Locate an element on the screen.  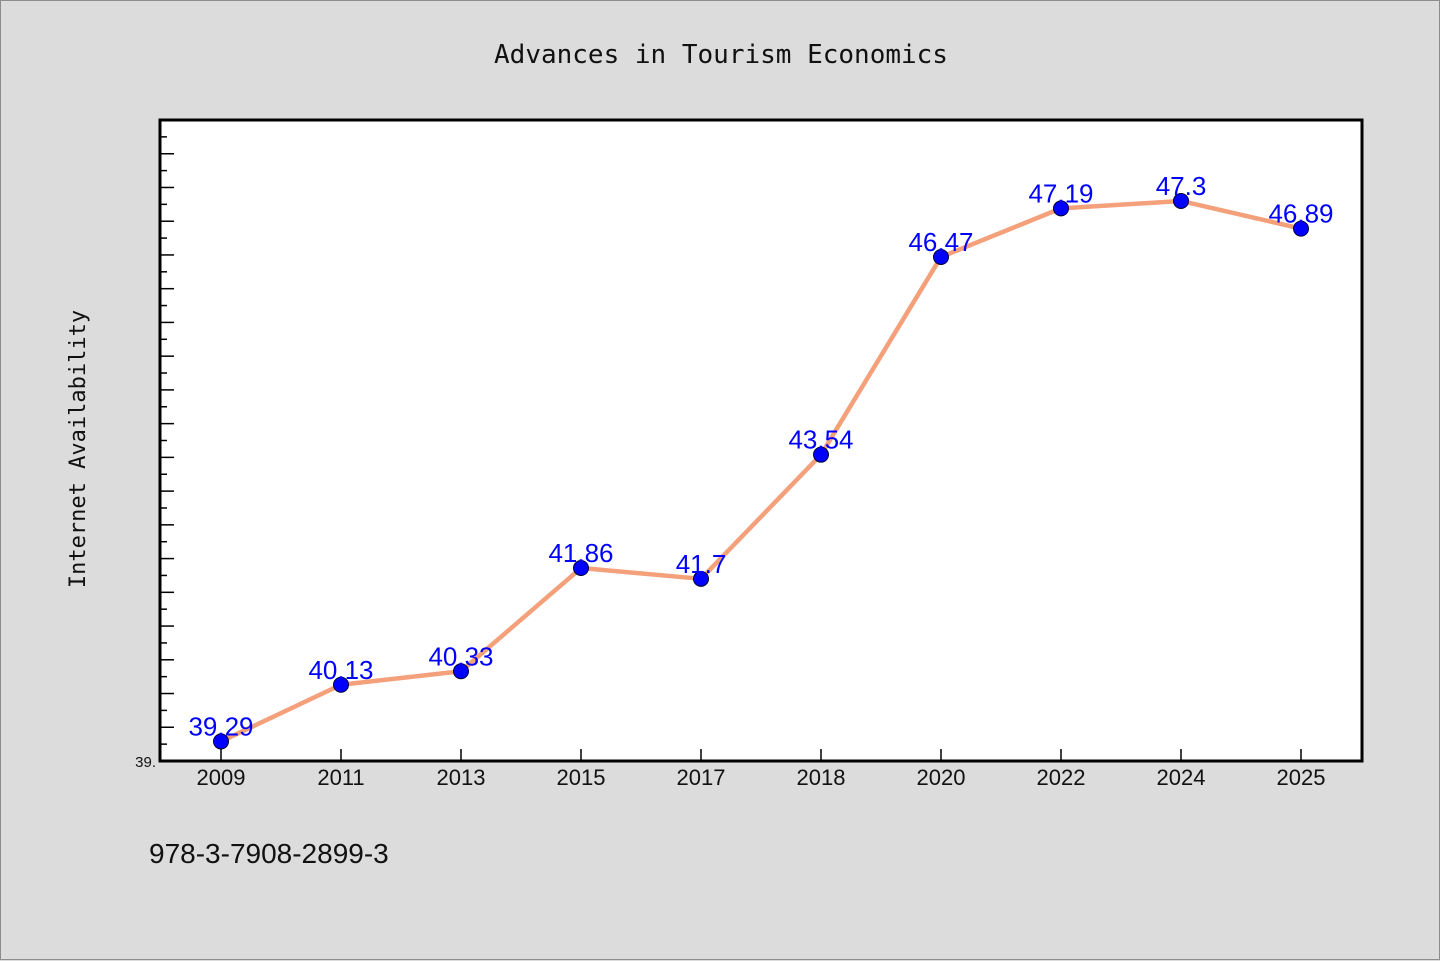
data-label: 46.89 is located at coordinates (1300, 214).